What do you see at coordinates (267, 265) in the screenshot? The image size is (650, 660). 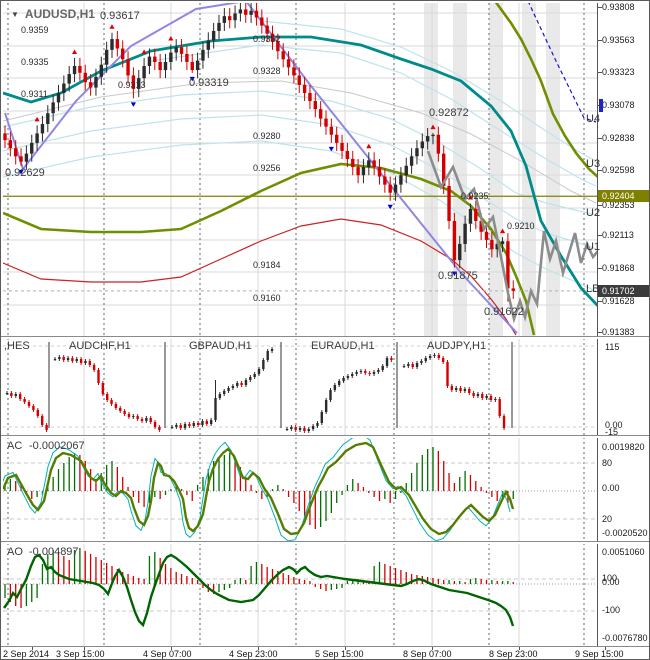 I see `price-annotation: 0.9184` at bounding box center [267, 265].